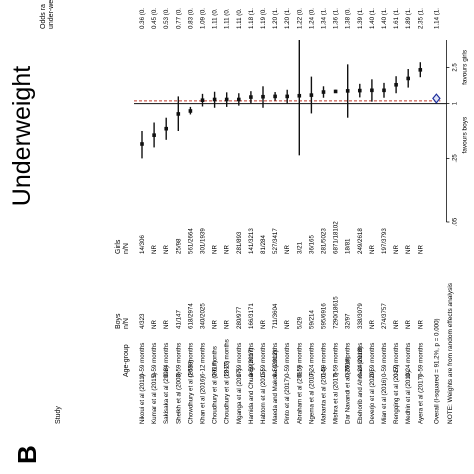 The width and height of the screenshot is (474, 474). I want to click on girls-count: 197/3793, so click(384, 241).